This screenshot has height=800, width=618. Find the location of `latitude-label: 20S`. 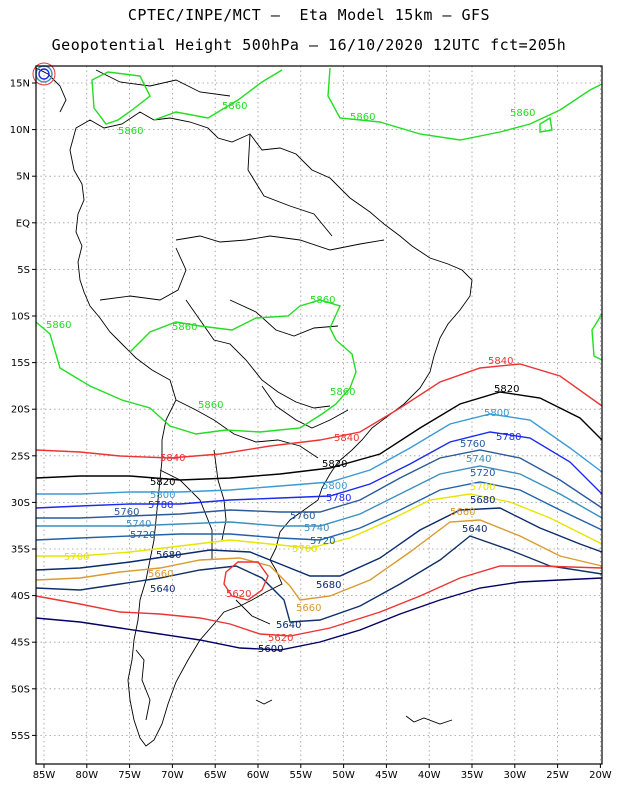

latitude-label: 20S is located at coordinates (20, 410).